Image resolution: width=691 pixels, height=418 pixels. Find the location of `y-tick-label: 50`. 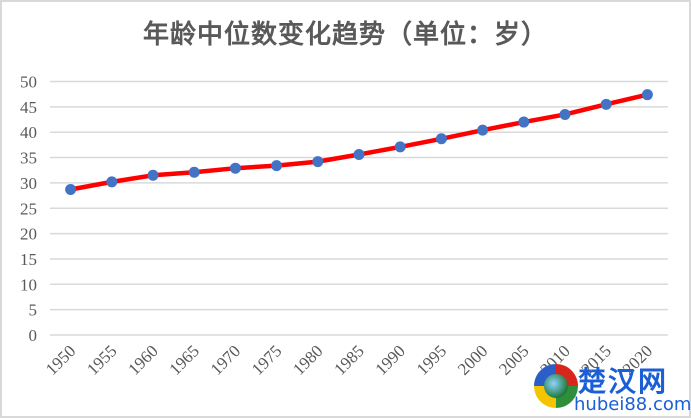

y-tick-label: 50 is located at coordinates (28, 82).